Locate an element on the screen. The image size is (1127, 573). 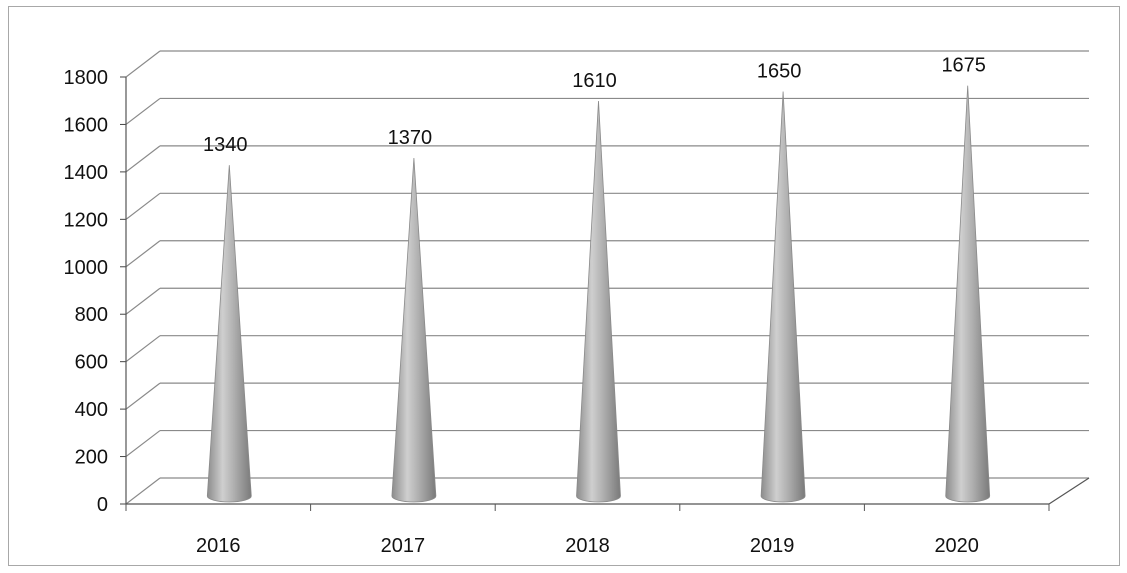
y-tick-label: 200 is located at coordinates (91, 458).